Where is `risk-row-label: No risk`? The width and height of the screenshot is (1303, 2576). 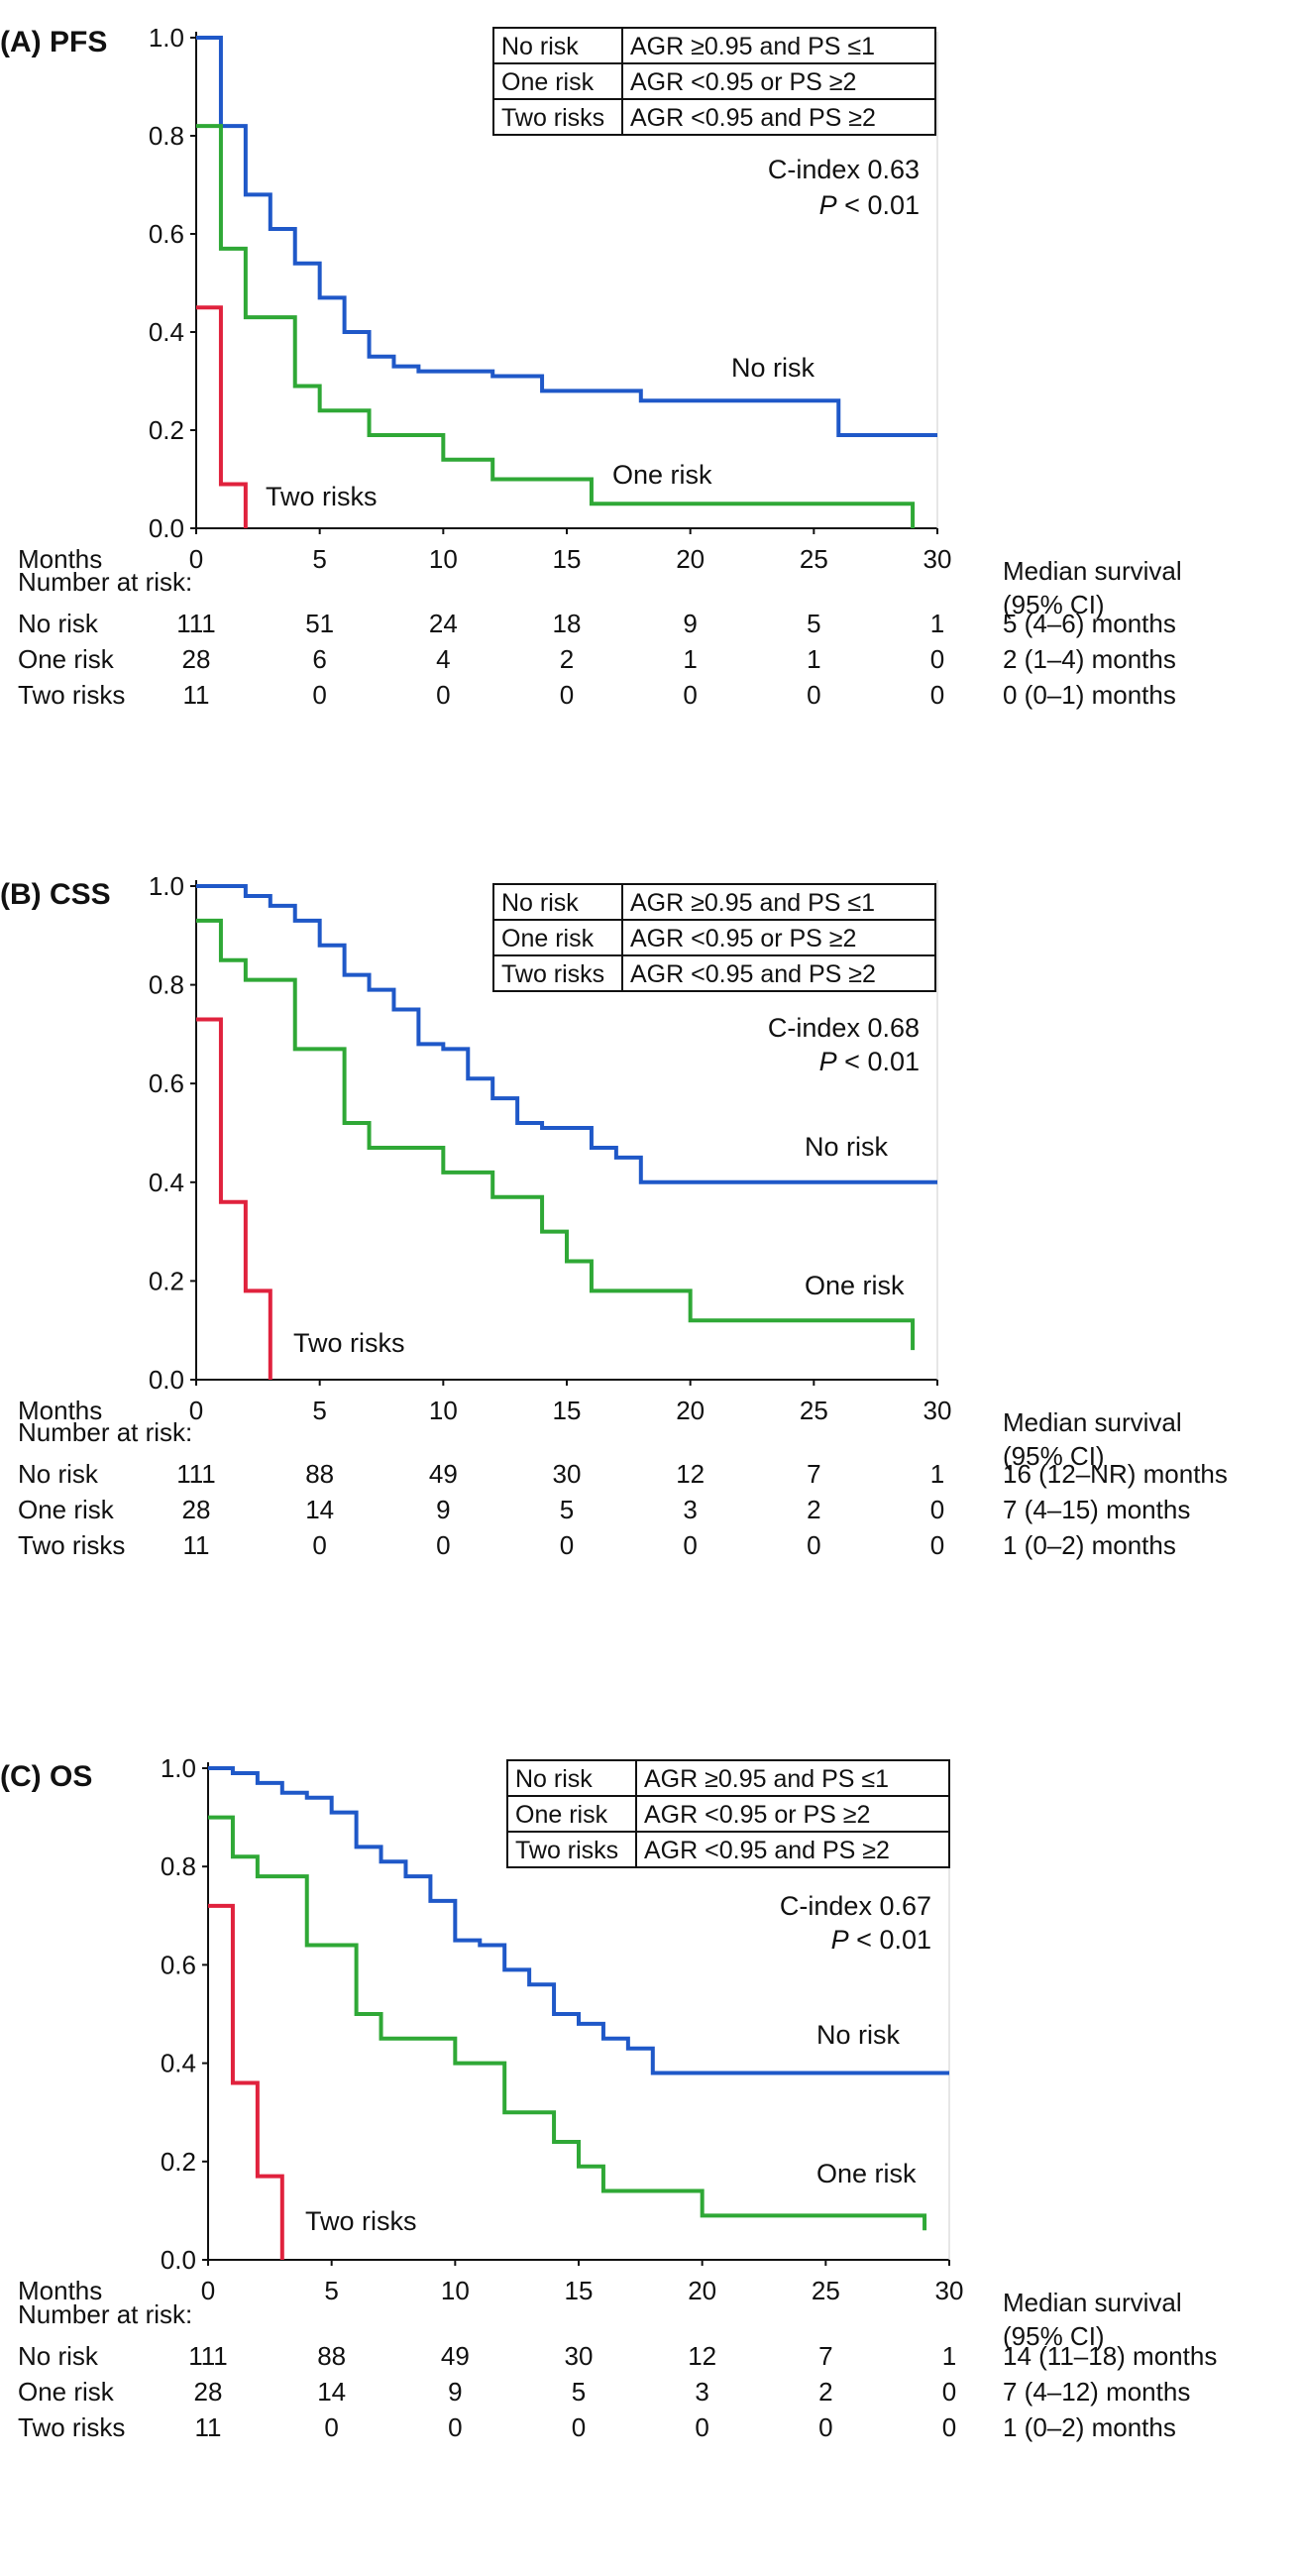 risk-row-label: No risk is located at coordinates (59, 1474).